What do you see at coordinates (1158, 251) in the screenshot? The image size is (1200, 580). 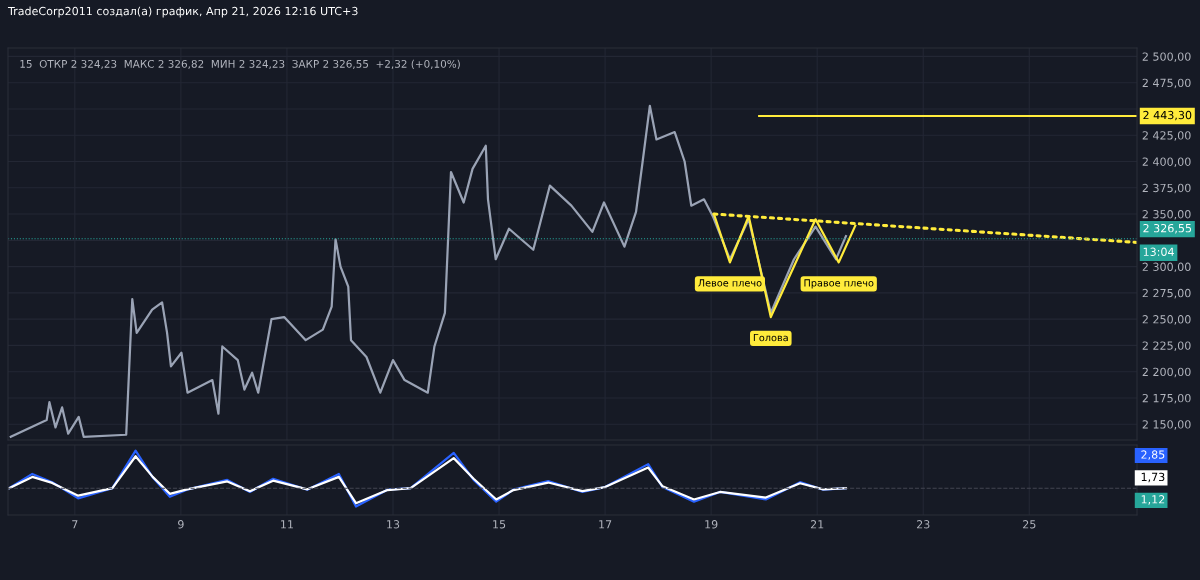 I see `text: 13:04` at bounding box center [1158, 251].